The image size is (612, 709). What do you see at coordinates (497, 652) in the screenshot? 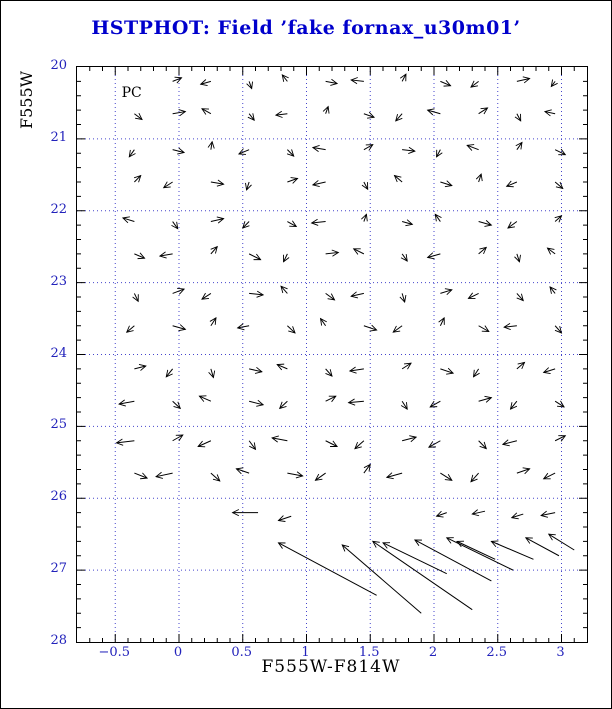
I see `x-tick-label: 2.5` at bounding box center [497, 652].